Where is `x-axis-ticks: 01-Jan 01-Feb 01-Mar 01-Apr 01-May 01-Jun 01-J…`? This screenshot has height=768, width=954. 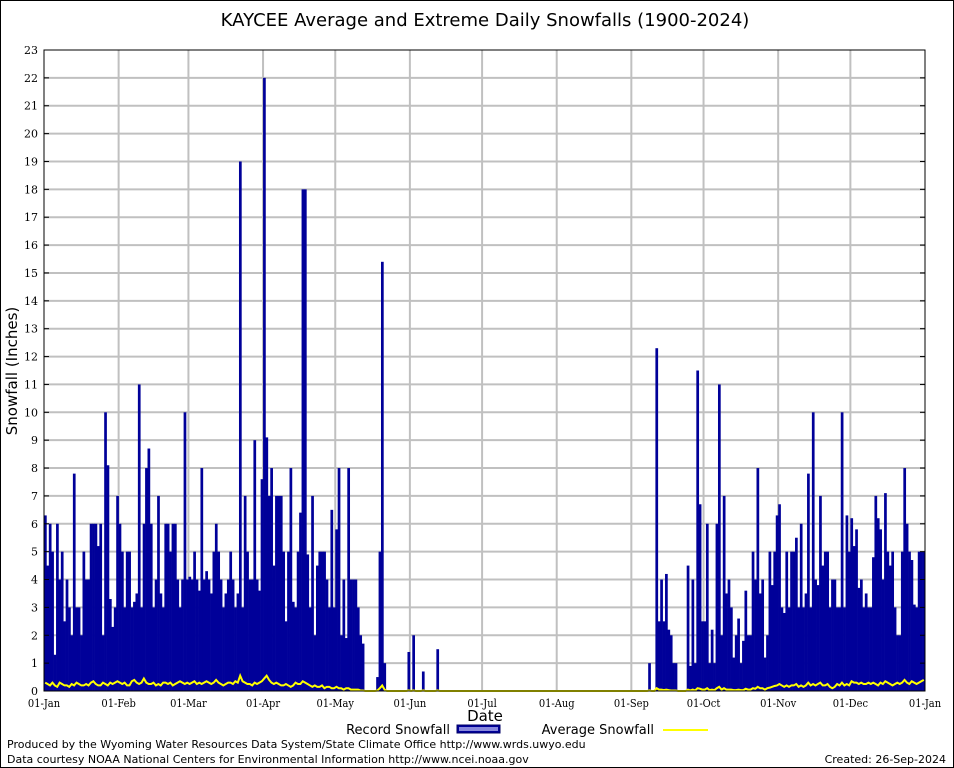
x-axis-ticks: 01-Jan 01-Feb 01-Mar 01-Apr 01-May 01-Jun 01-J… is located at coordinates (484, 704).